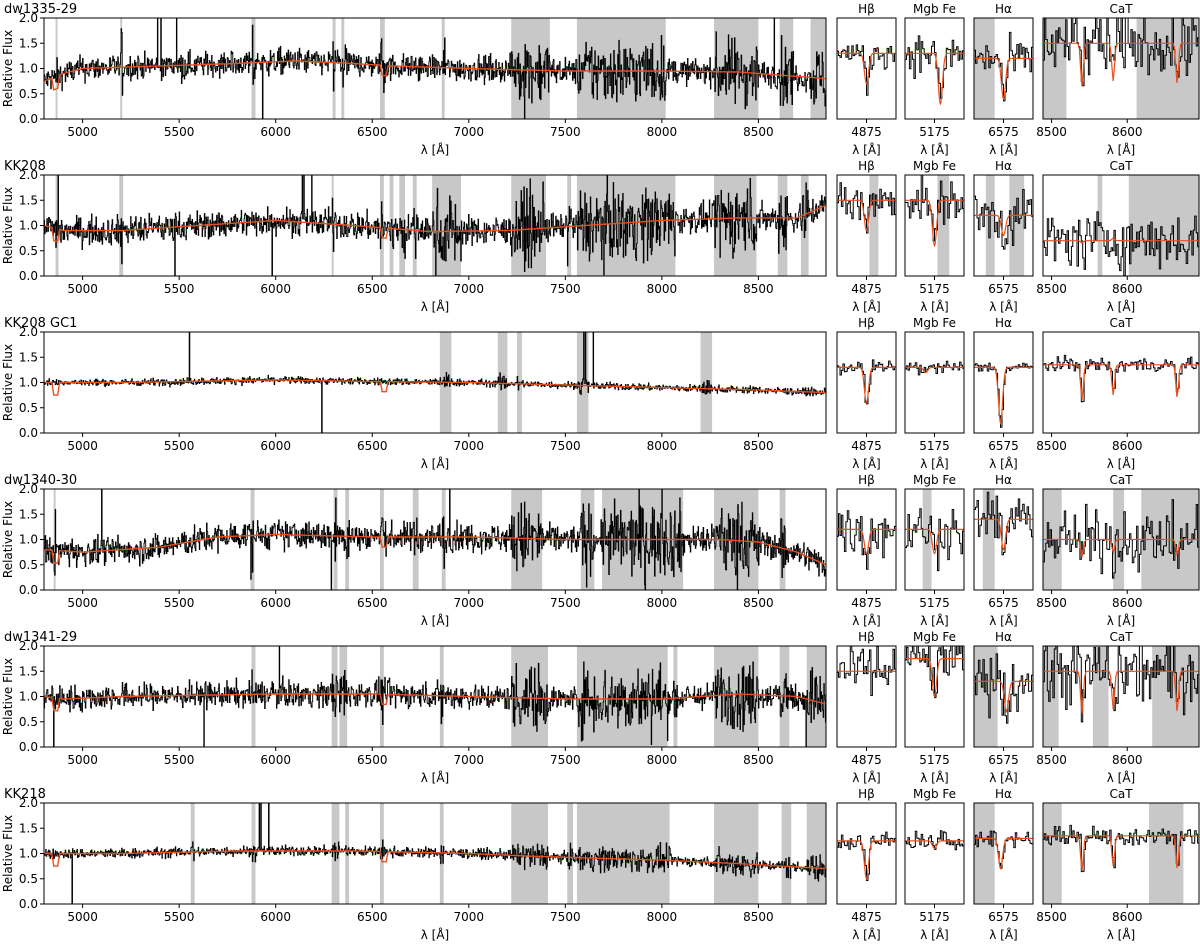  Describe the element at coordinates (866, 917) in the screenshot. I see `x-tick-label: 4875` at that location.